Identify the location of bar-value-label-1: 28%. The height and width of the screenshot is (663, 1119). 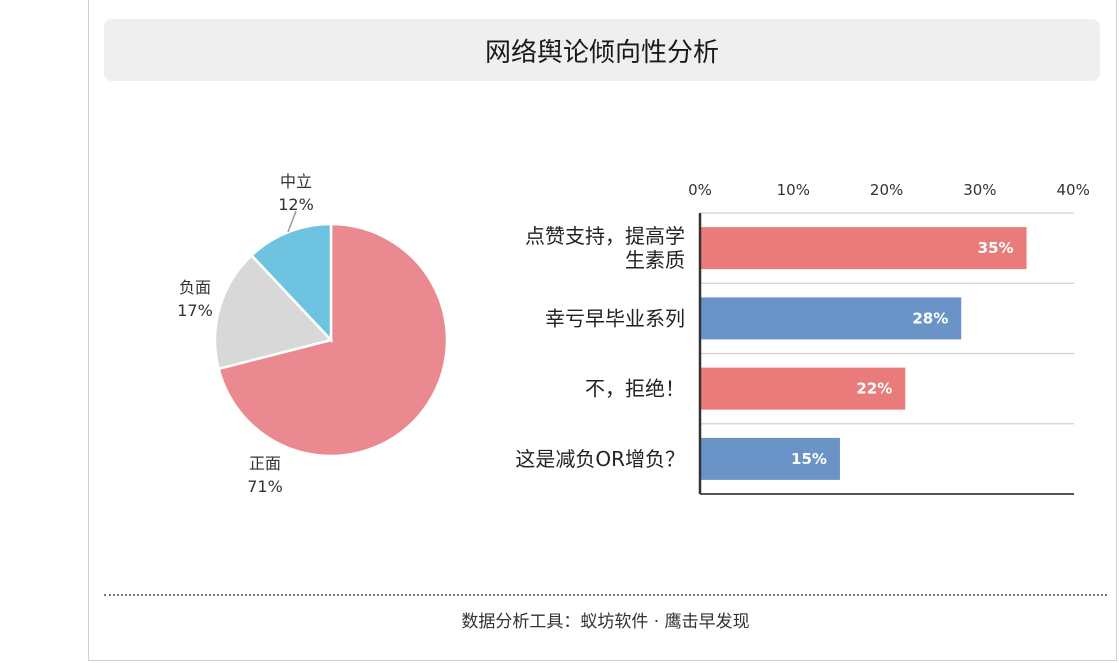
(930, 318).